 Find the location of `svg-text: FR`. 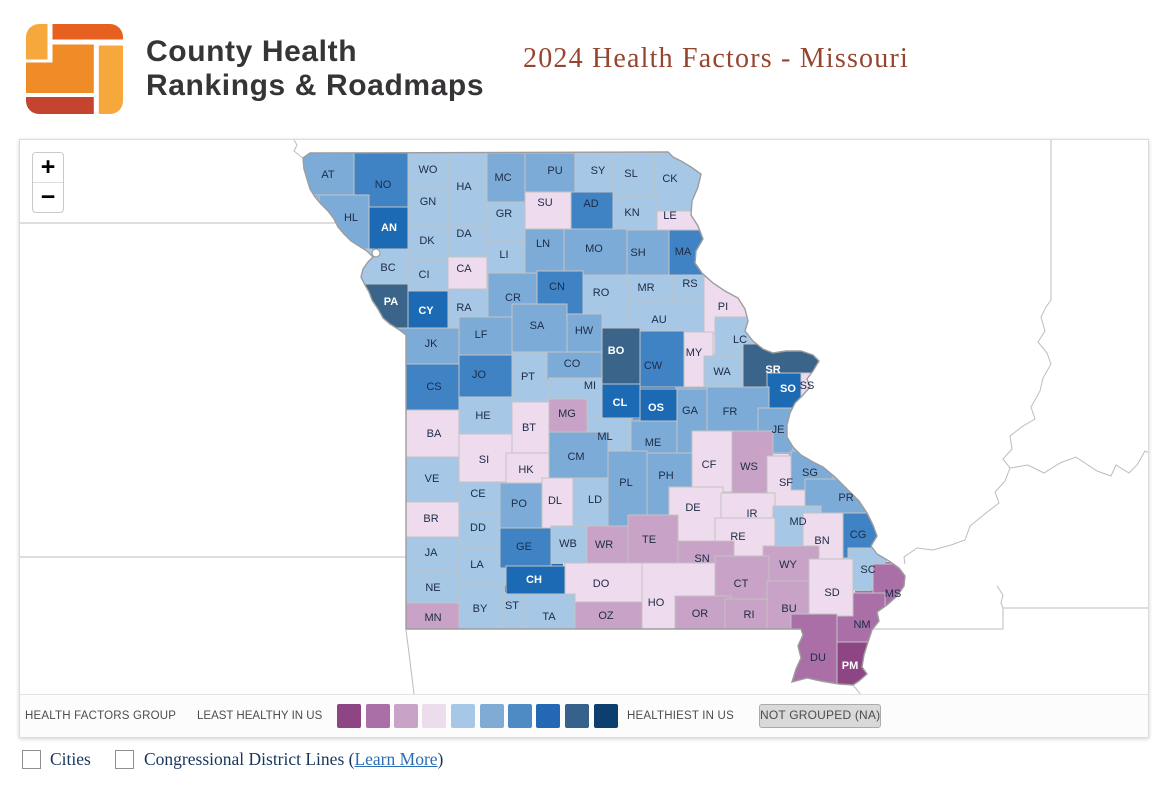

svg-text: FR is located at coordinates (730, 412).